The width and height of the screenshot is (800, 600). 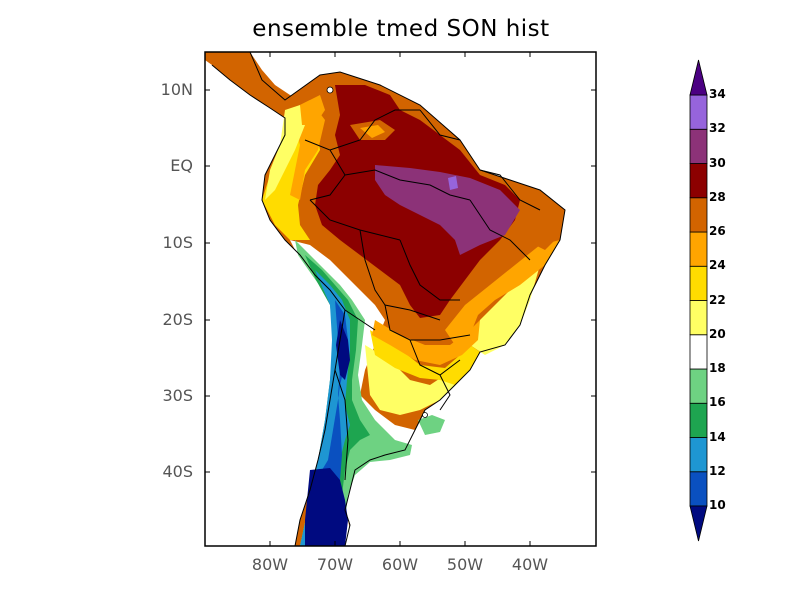 I want to click on colorbar-label: 26, so click(x=717, y=231).